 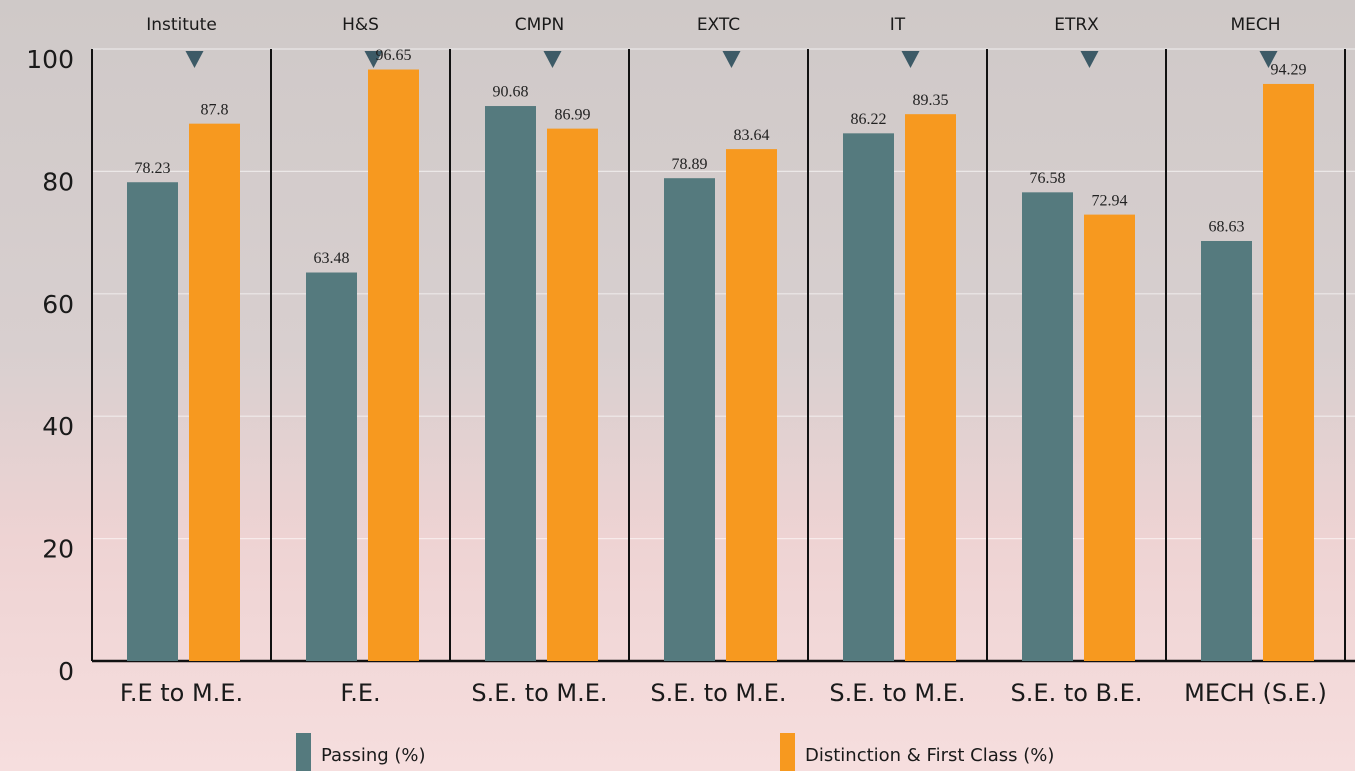 What do you see at coordinates (360, 693) in the screenshot?
I see `x-tick-label: F.E.` at bounding box center [360, 693].